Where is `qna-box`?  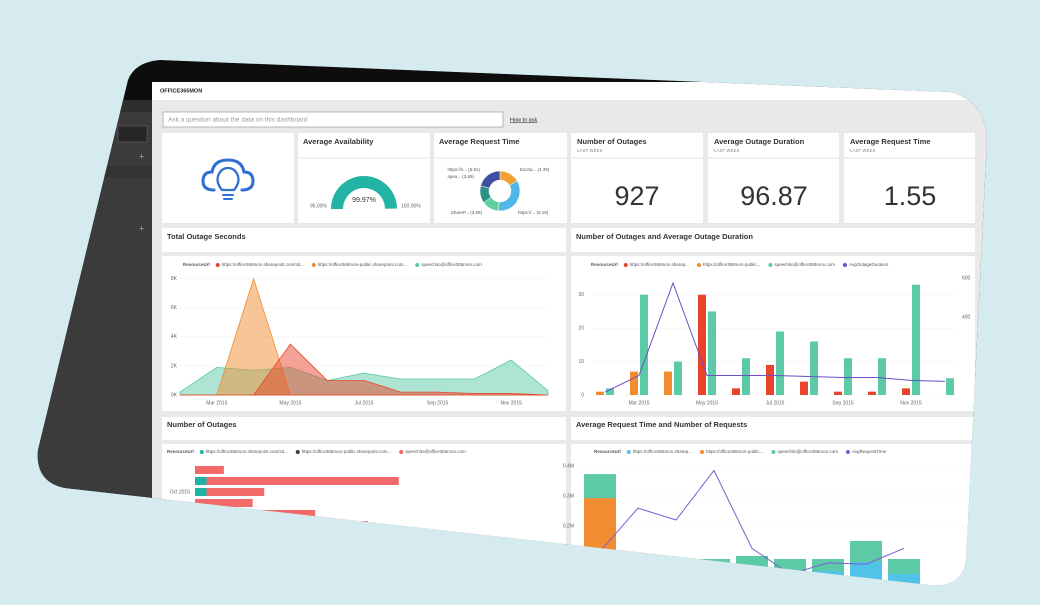
qna-box is located at coordinates (333, 119).